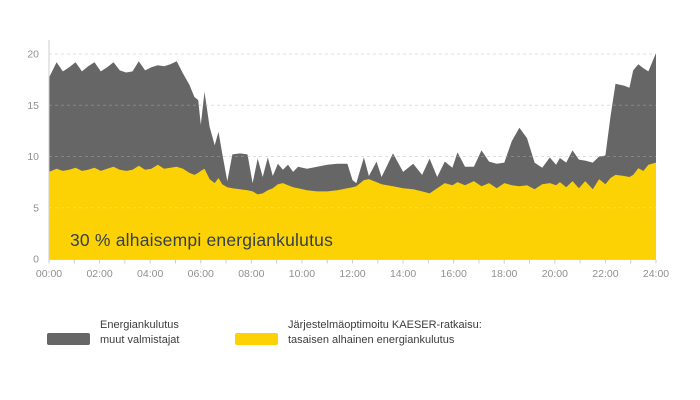 This screenshot has height=400, width=700. Describe the element at coordinates (68, 339) in the screenshot. I see `legend-swatch-gray` at that location.